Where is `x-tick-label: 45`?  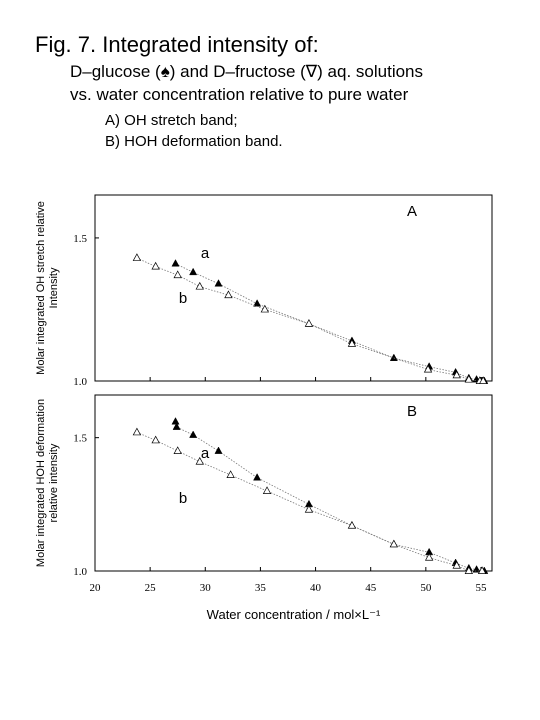 x-tick-label: 45 is located at coordinates (371, 588).